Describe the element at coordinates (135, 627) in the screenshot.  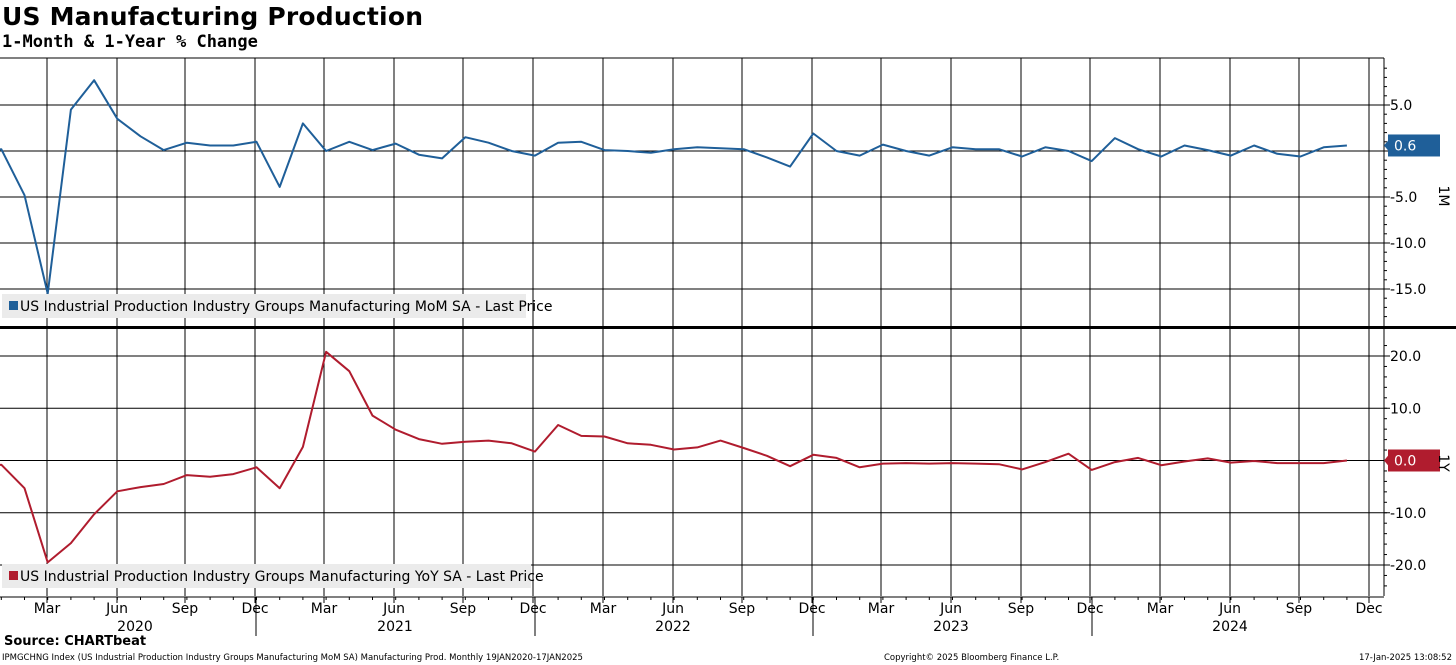
I see `xtick-year-label: 2020` at that location.